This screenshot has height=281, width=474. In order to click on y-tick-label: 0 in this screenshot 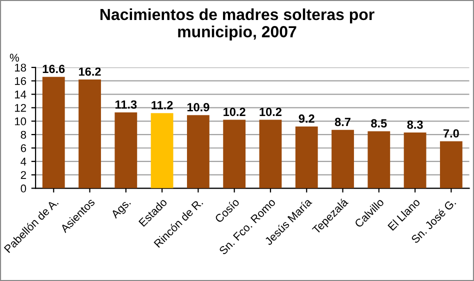, I will do `click(23, 188)`.